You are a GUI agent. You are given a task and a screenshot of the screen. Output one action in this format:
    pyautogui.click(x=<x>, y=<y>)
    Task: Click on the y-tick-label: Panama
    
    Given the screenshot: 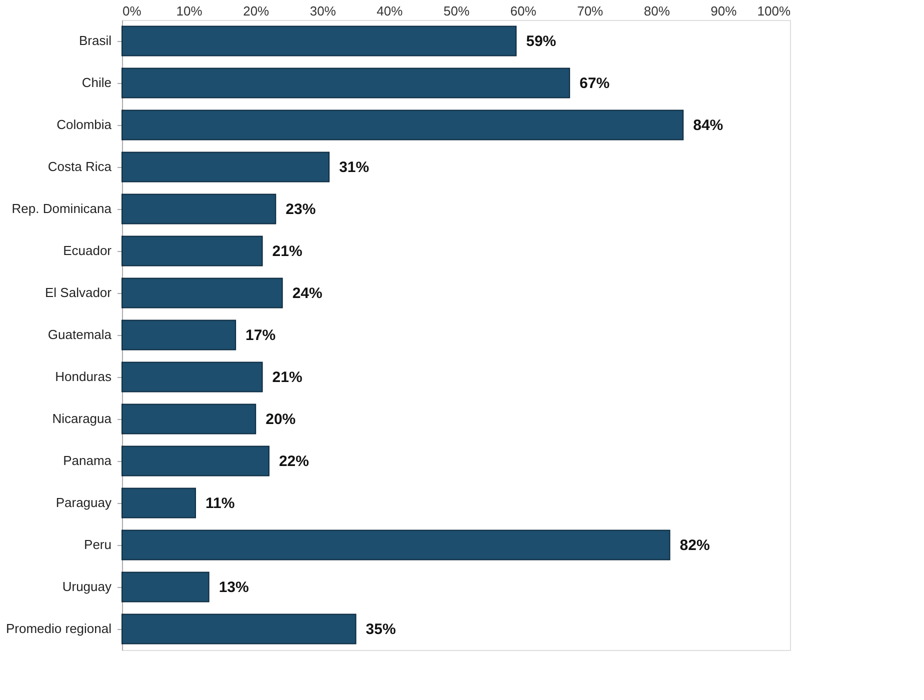 What is the action you would take?
    pyautogui.click(x=87, y=460)
    